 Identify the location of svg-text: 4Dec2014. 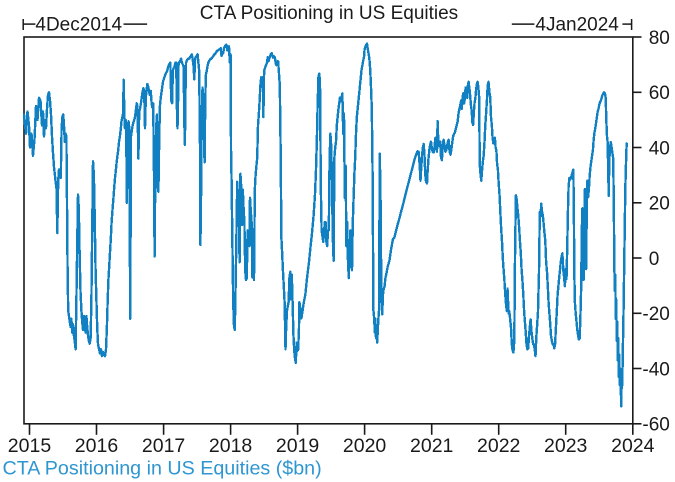
(78, 25).